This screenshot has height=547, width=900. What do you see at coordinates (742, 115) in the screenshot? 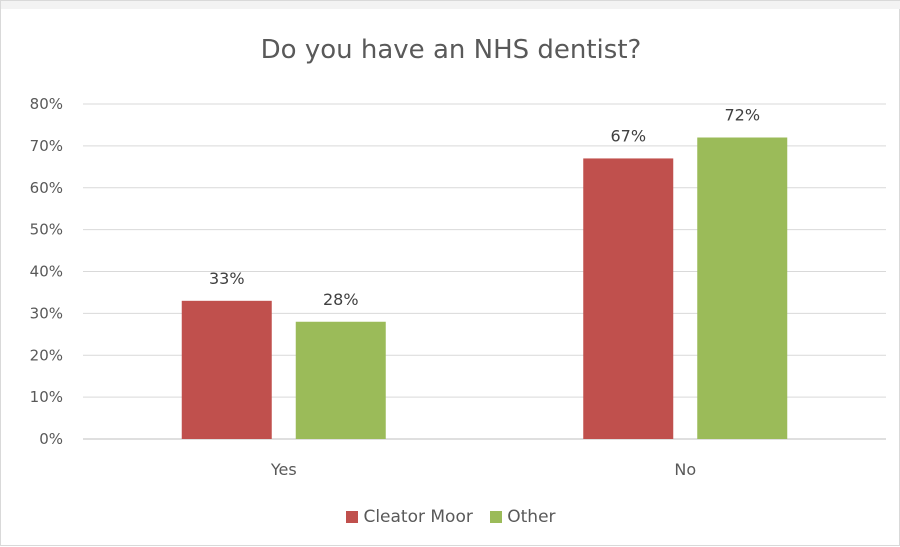
I see `data-label-other-no: 72%` at bounding box center [742, 115].